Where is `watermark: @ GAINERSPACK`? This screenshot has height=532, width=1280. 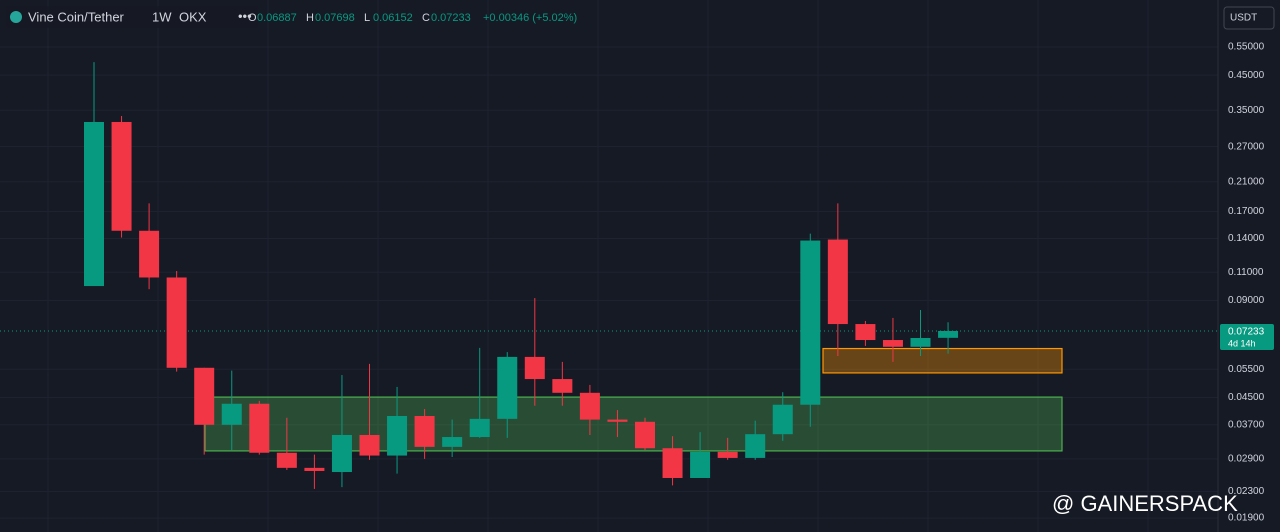
watermark: @ GAINERSPACK is located at coordinates (1145, 503).